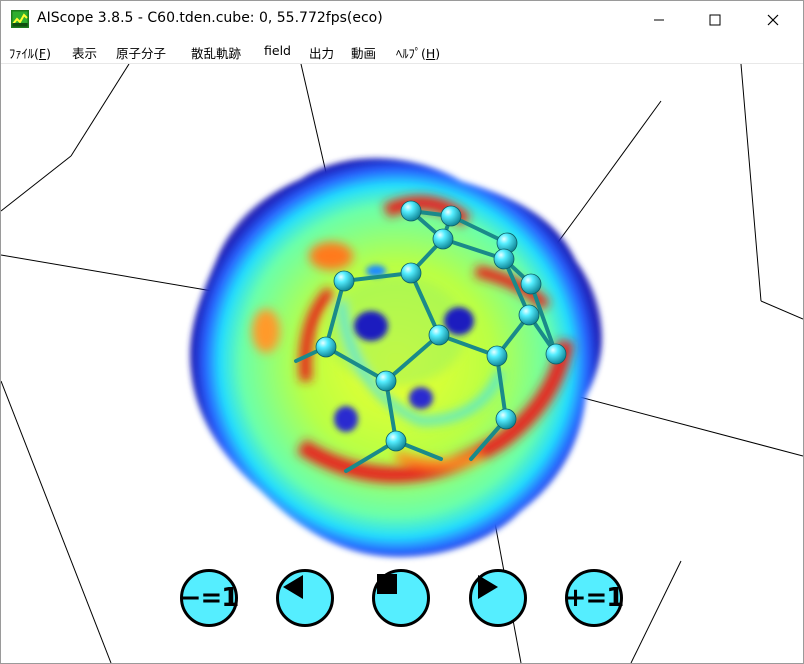  I want to click on menu-file-accel: F, so click(42, 53).